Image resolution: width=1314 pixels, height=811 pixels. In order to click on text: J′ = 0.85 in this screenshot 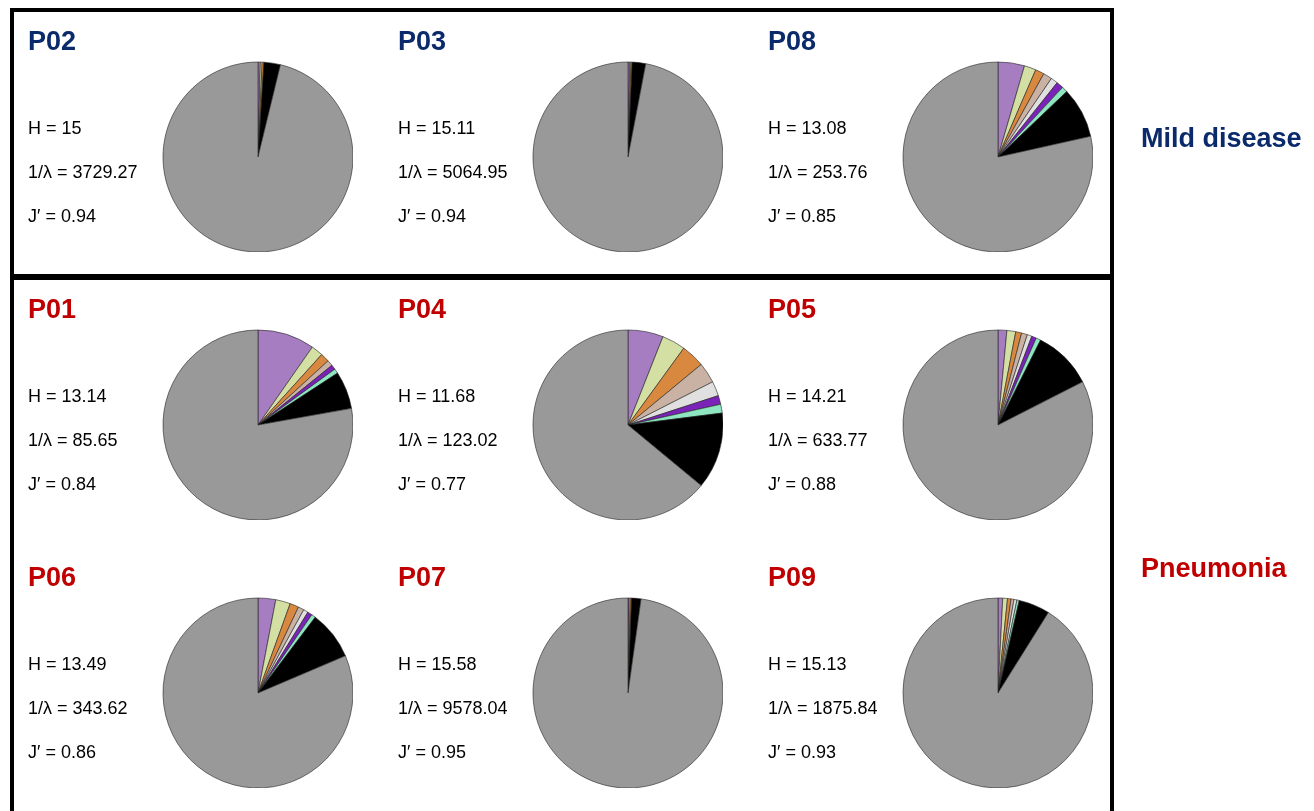, I will do `click(802, 216)`.